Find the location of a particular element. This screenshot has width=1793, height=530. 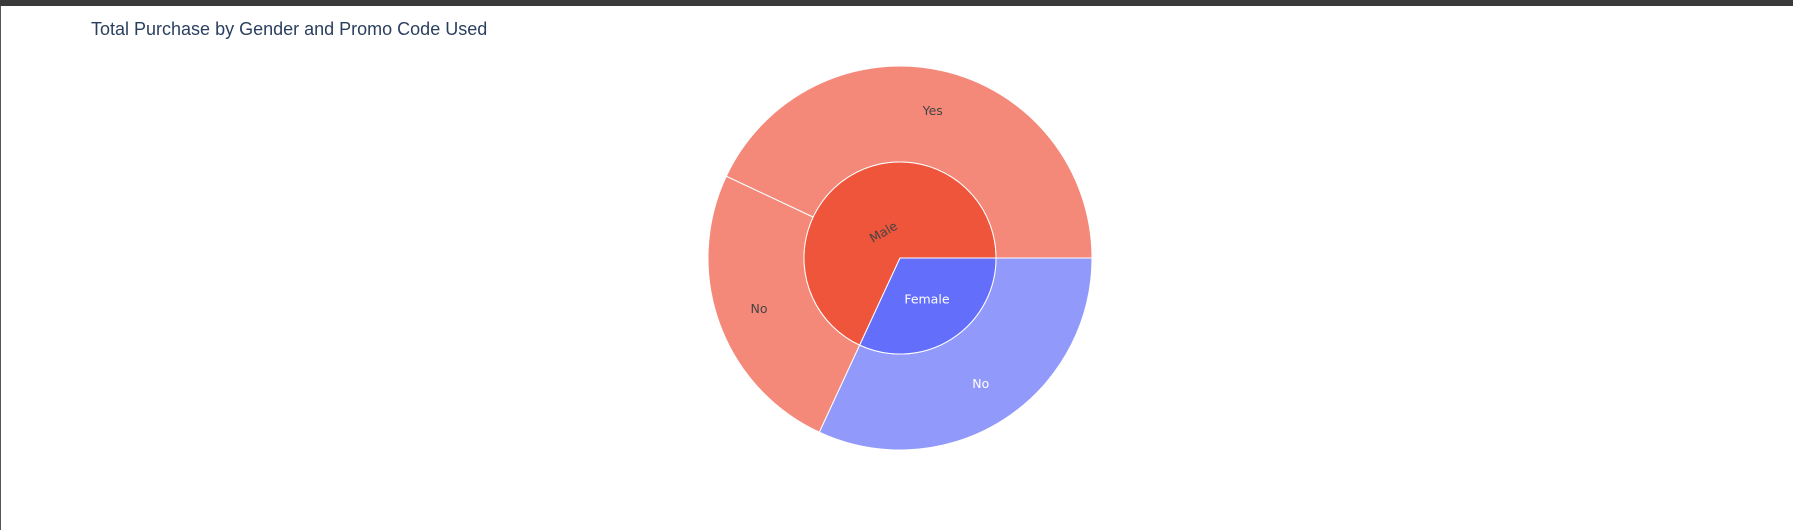

left-border is located at coordinates (0, 268).